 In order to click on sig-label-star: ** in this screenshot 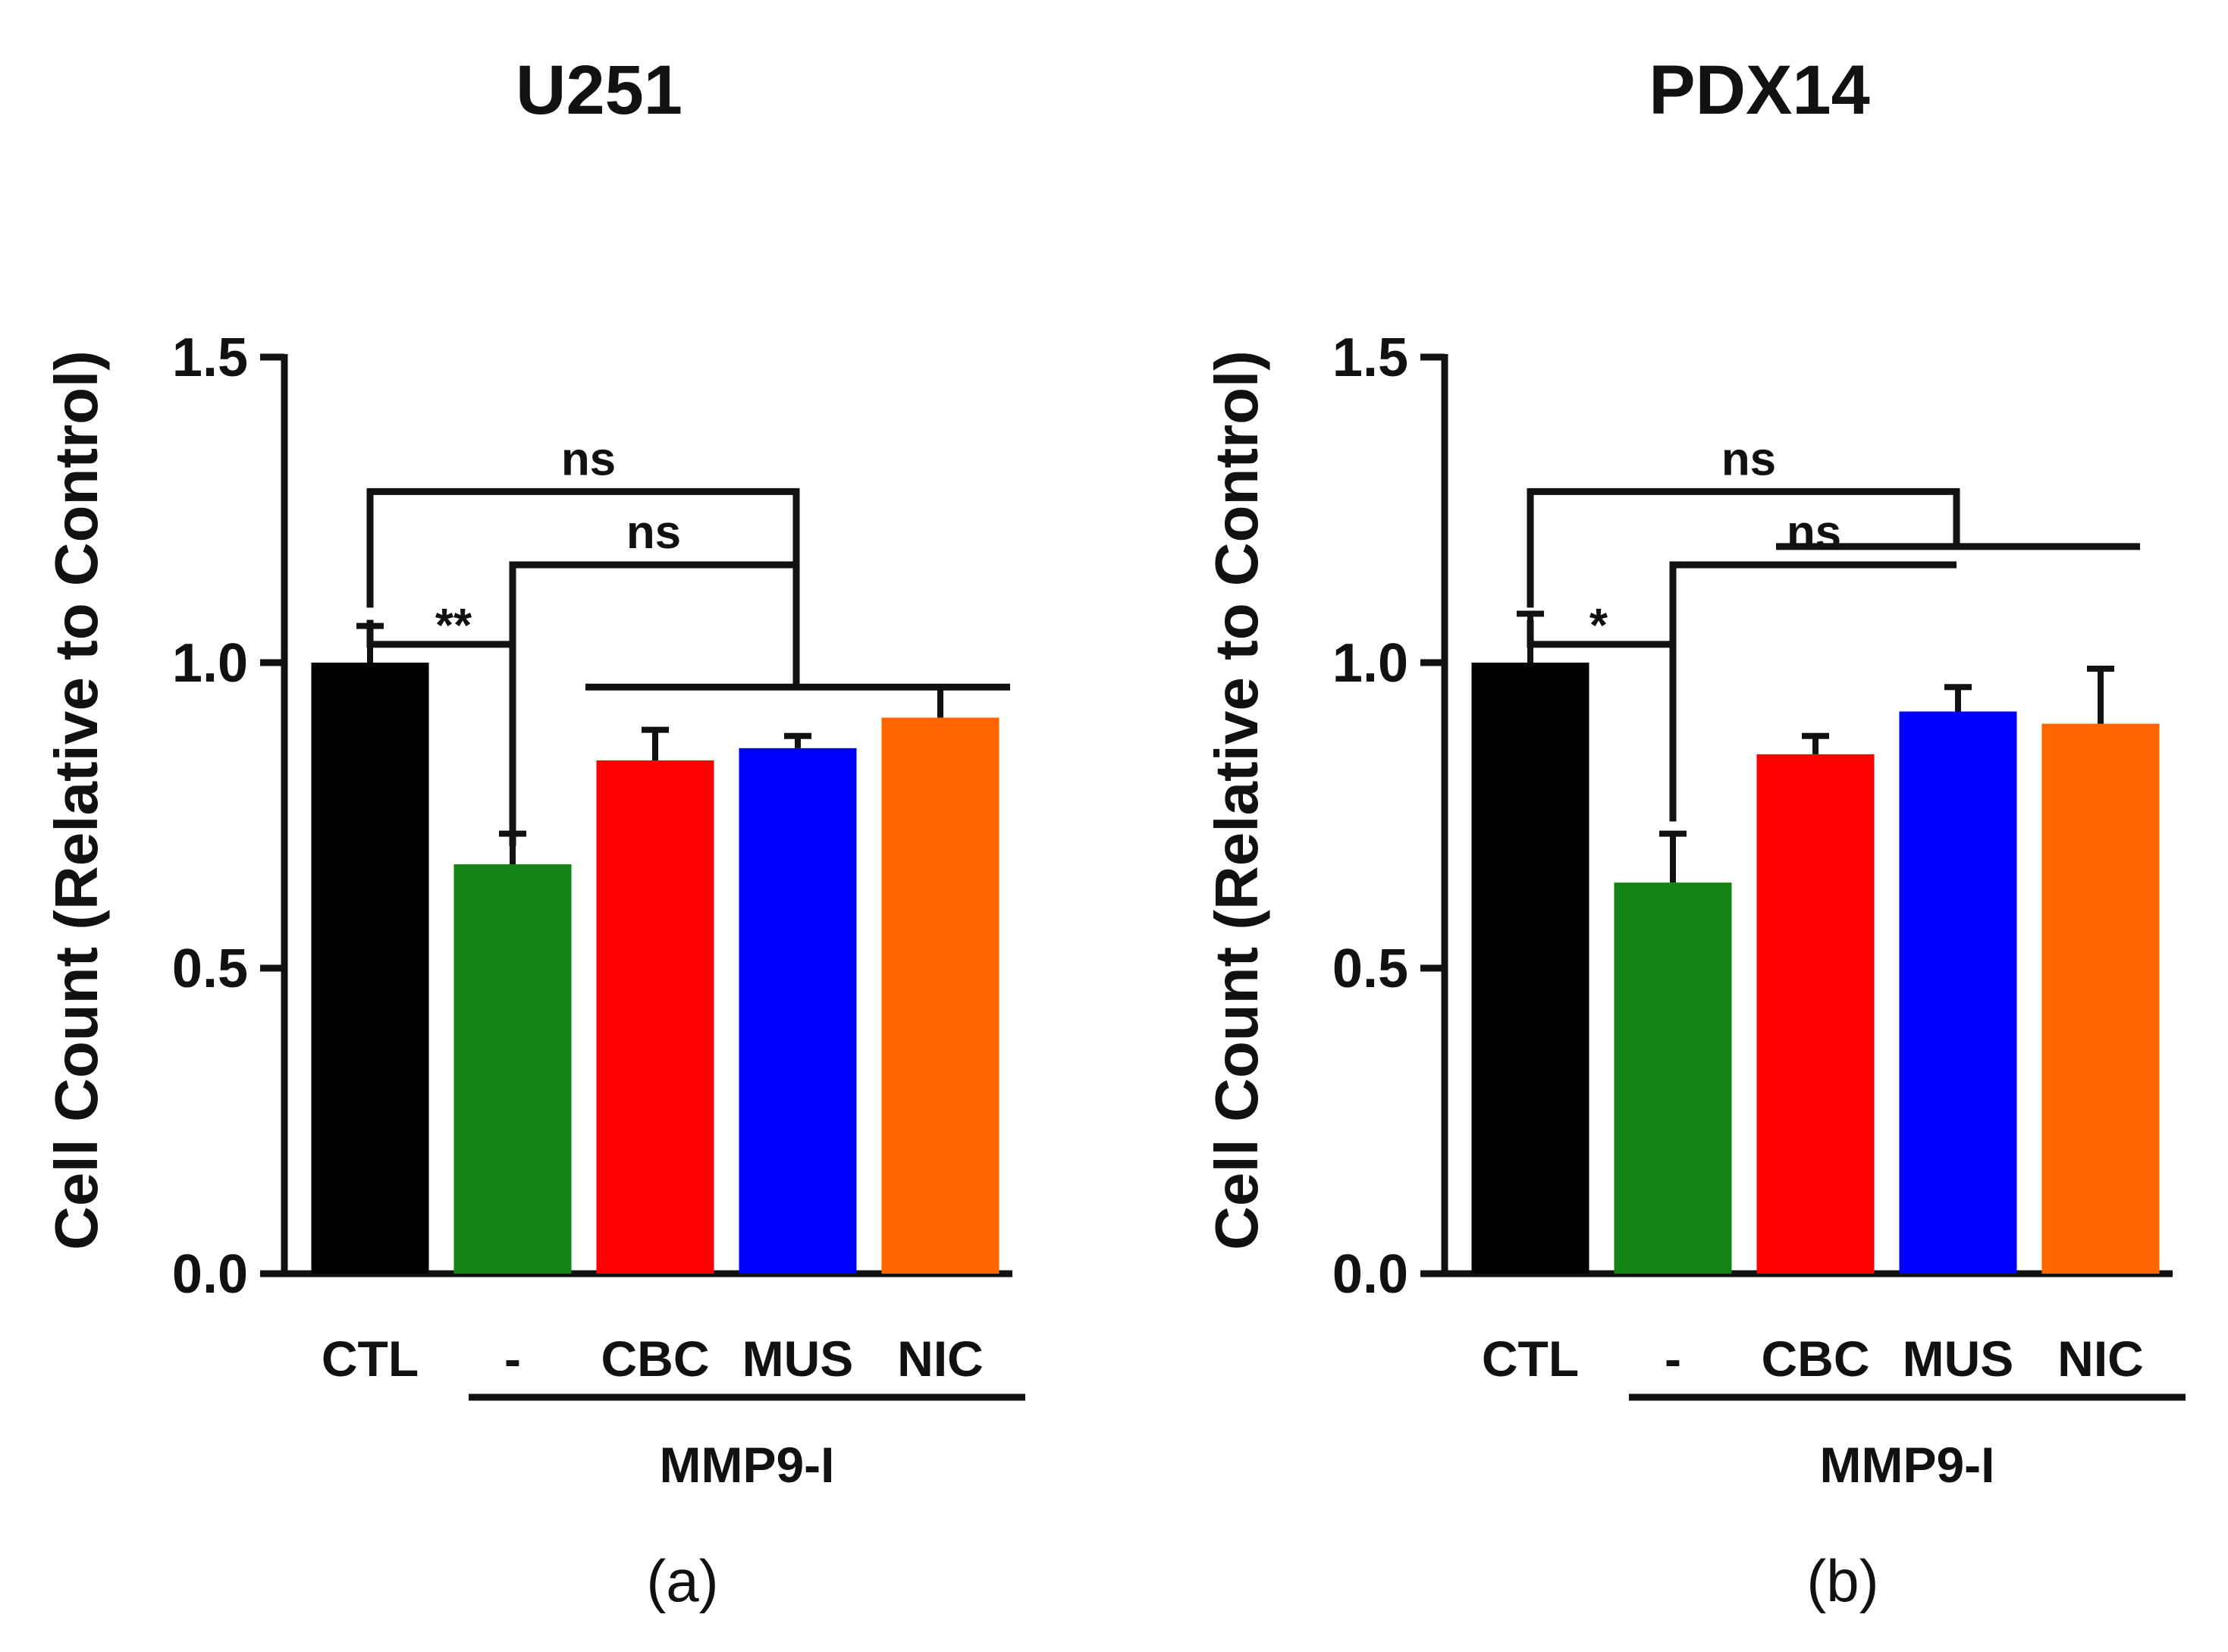, I will do `click(453, 626)`.